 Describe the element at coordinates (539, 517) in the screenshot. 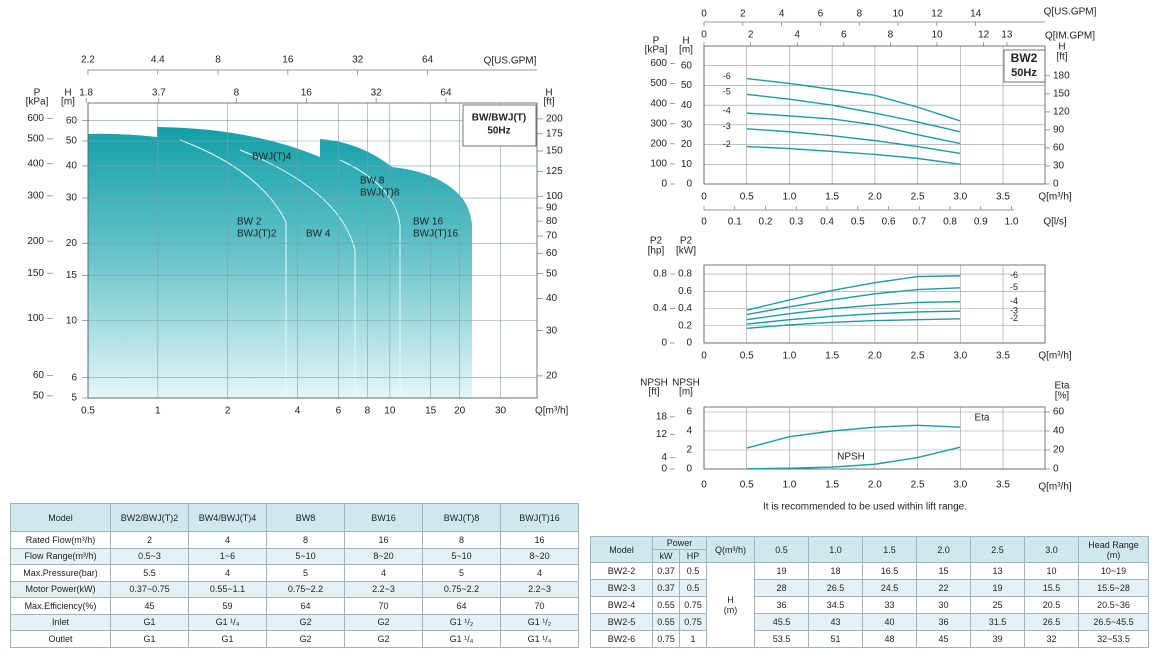

I see `header-cell: BWJ(T)16` at that location.